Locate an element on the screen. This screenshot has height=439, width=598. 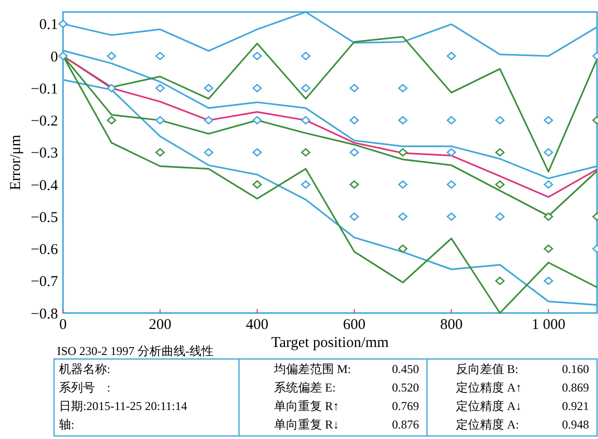
text: 0.876 is located at coordinates (405, 425).